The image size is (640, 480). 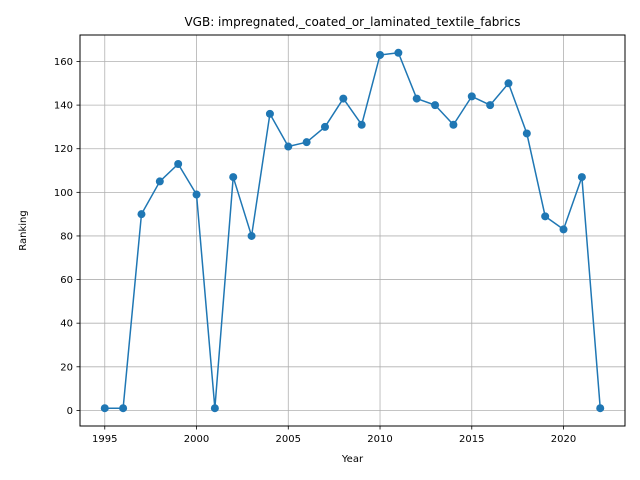 I want to click on y-axis-label: Ranking, so click(x=23, y=230).